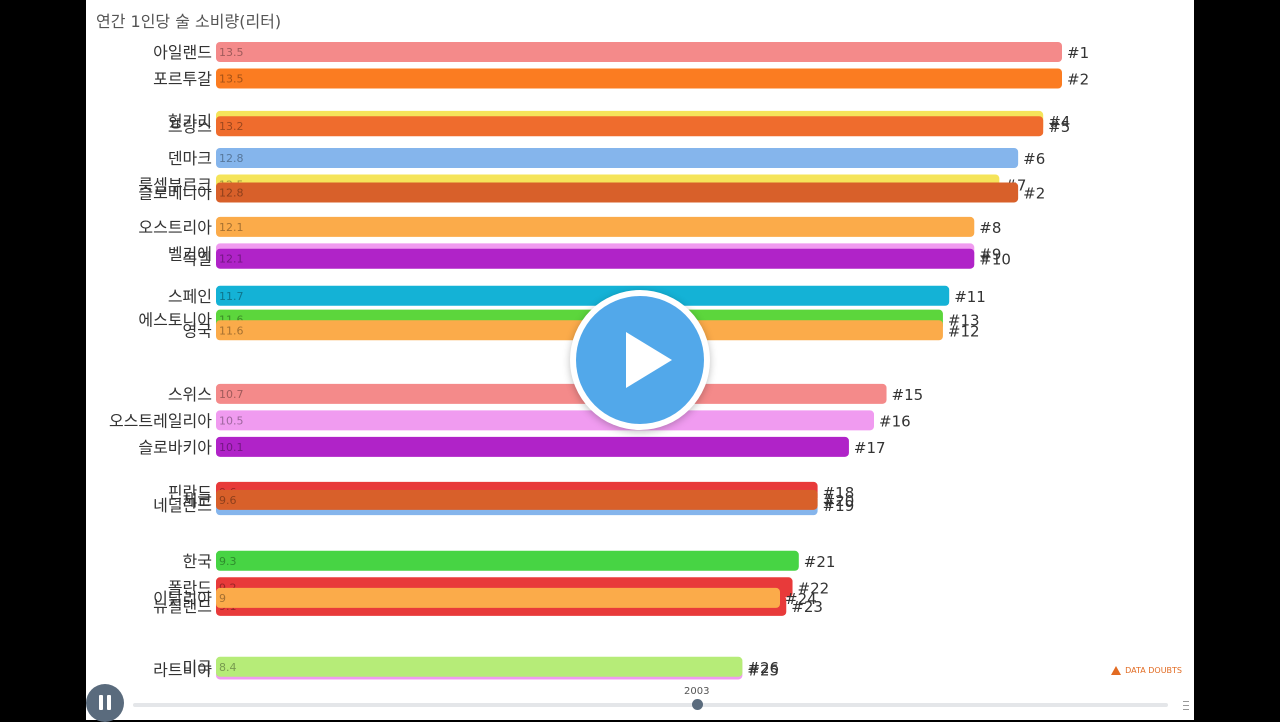 This screenshot has width=1280, height=722. What do you see at coordinates (105, 703) in the screenshot?
I see `pause-button` at bounding box center [105, 703].